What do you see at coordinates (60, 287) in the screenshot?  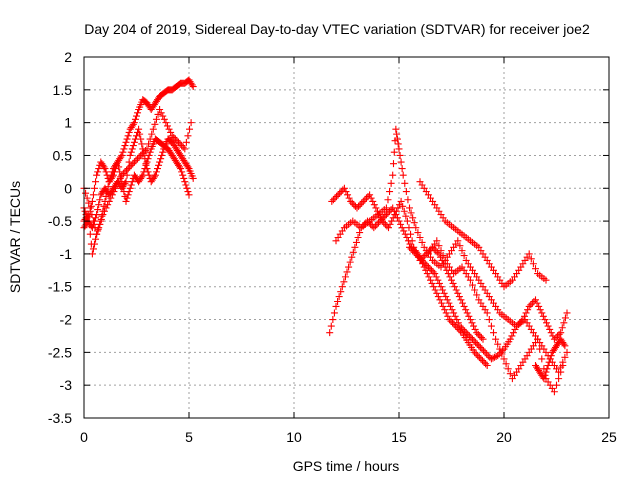 I see `y-tick-label: -1.5` at bounding box center [60, 287].